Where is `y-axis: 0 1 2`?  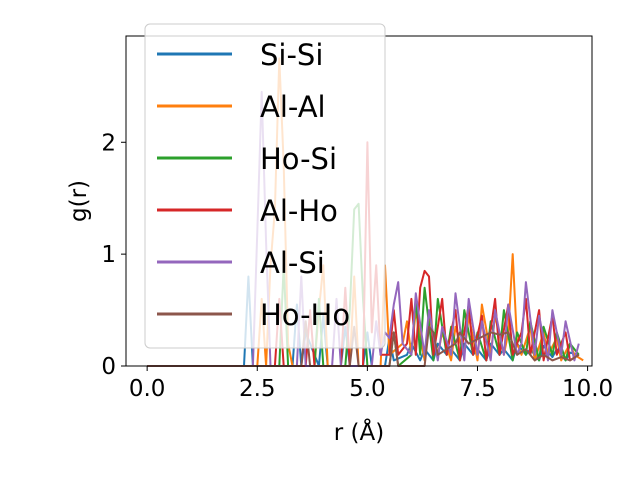 y-axis: 0 1 2 is located at coordinates (113, 255).